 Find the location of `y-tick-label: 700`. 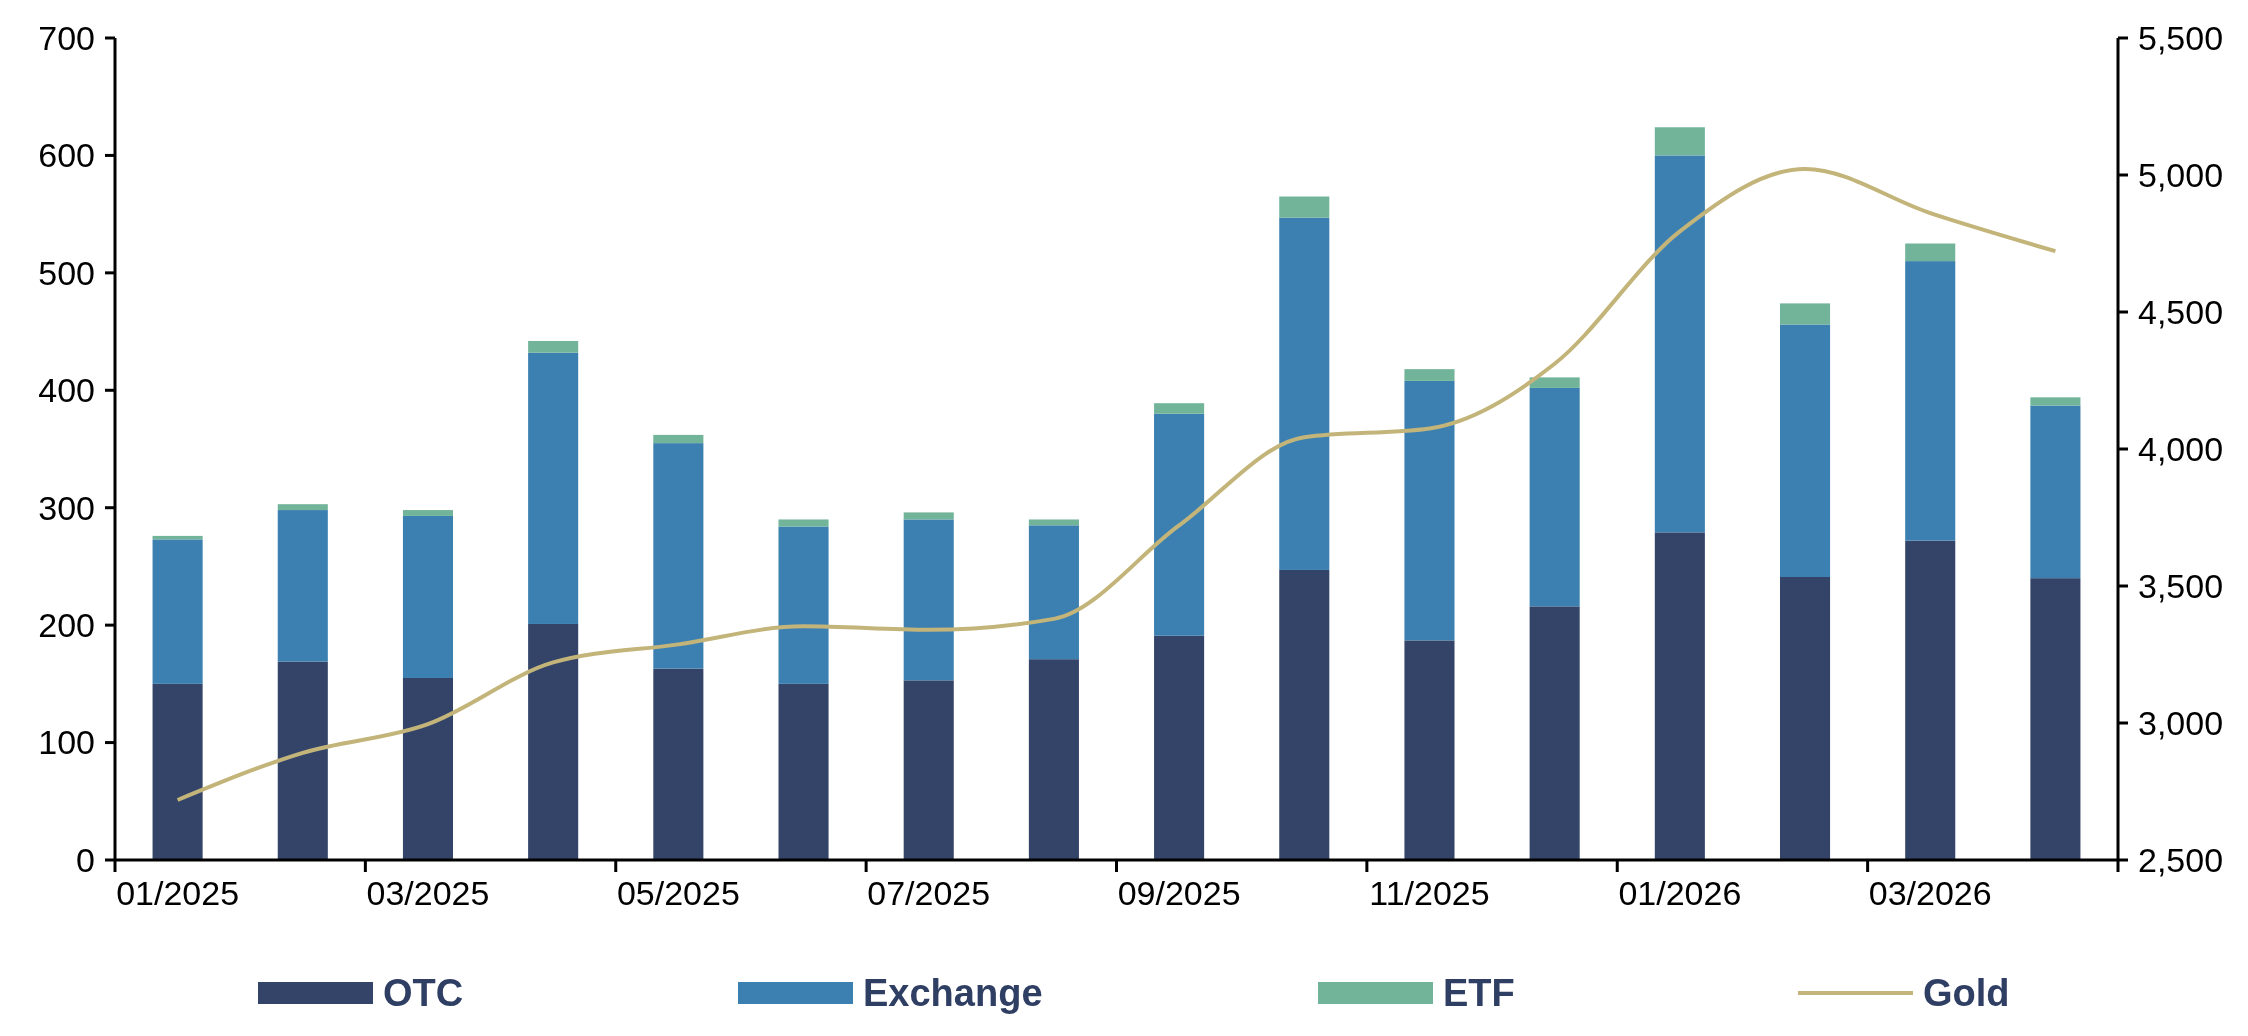

y-tick-label: 700 is located at coordinates (66, 37).